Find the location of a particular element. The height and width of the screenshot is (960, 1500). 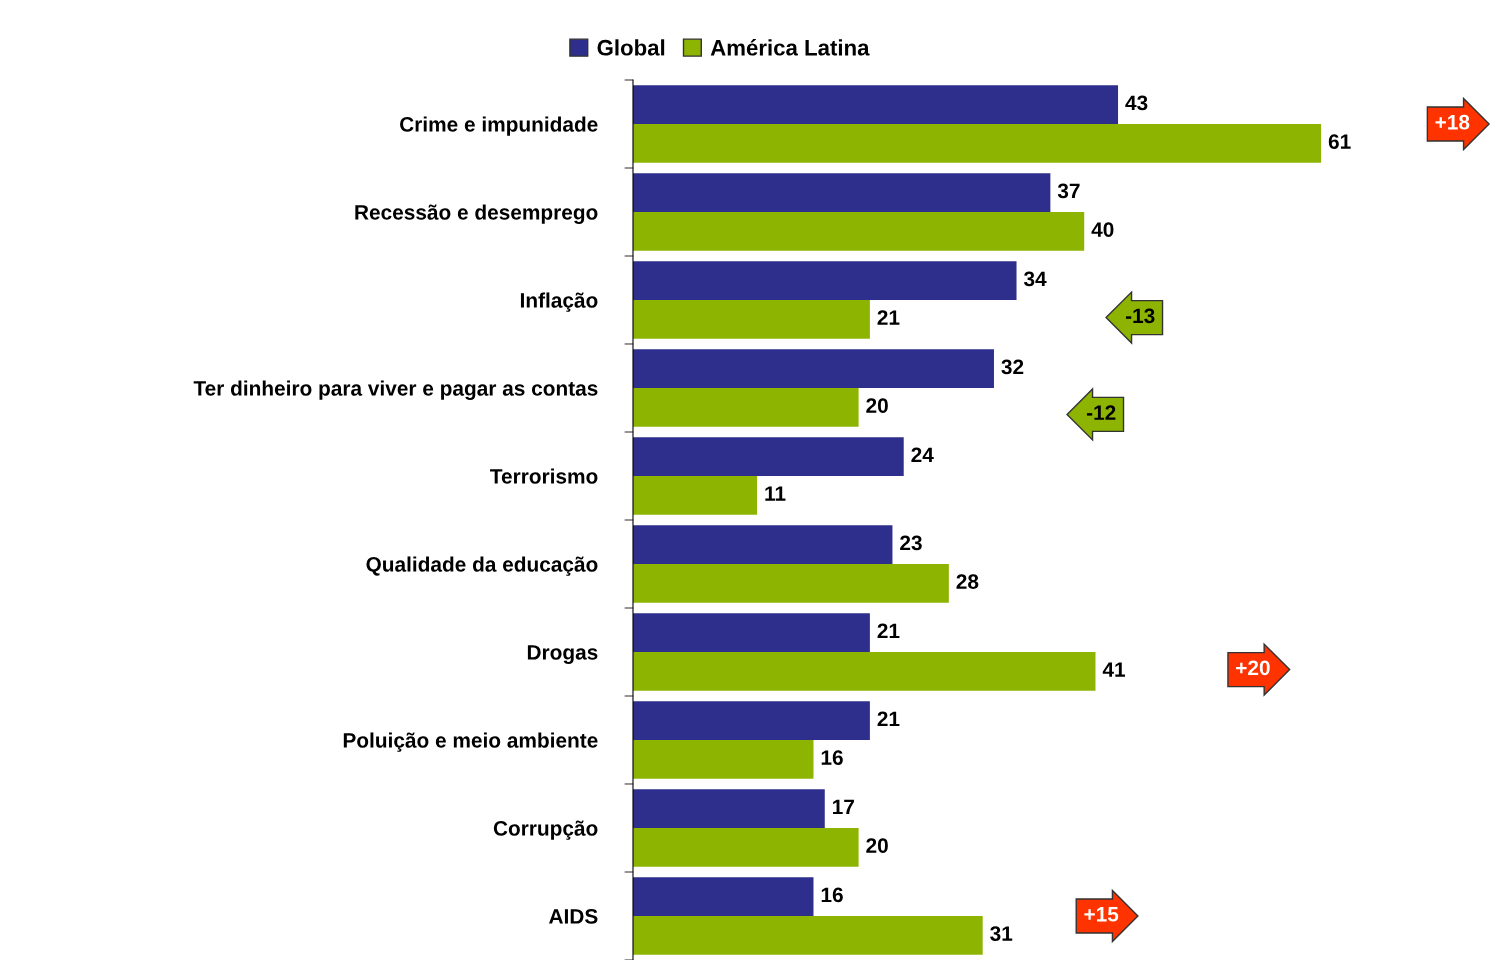

annotation: -12 is located at coordinates (1101, 412).